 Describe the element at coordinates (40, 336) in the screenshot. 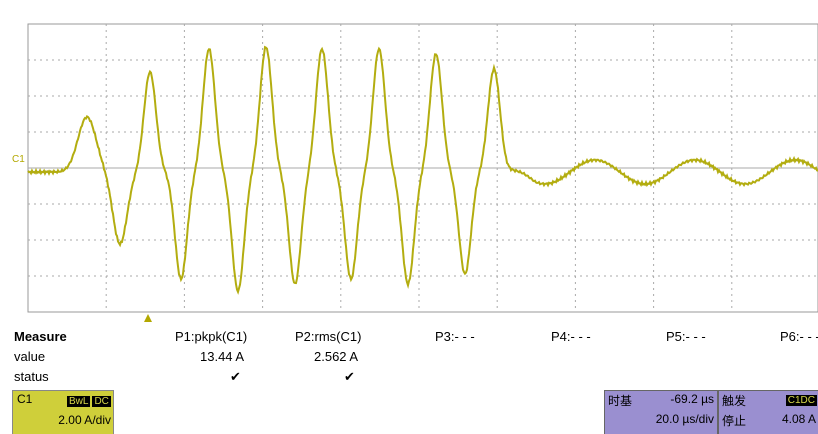

I see `measure-header: Measure` at that location.